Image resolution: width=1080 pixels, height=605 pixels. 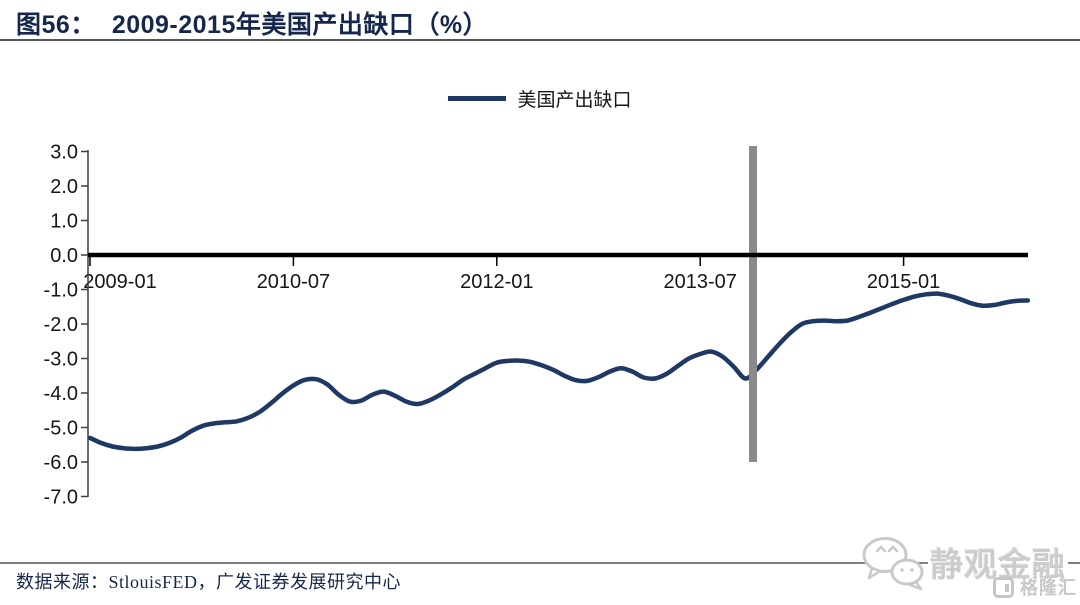 I want to click on y-axis-labels: 3.0 2.0 1.0 0.0 -1.0 -2.0 -3.0 -4.0 -5.0 -6.0 -7.0, so click(x=61, y=325).